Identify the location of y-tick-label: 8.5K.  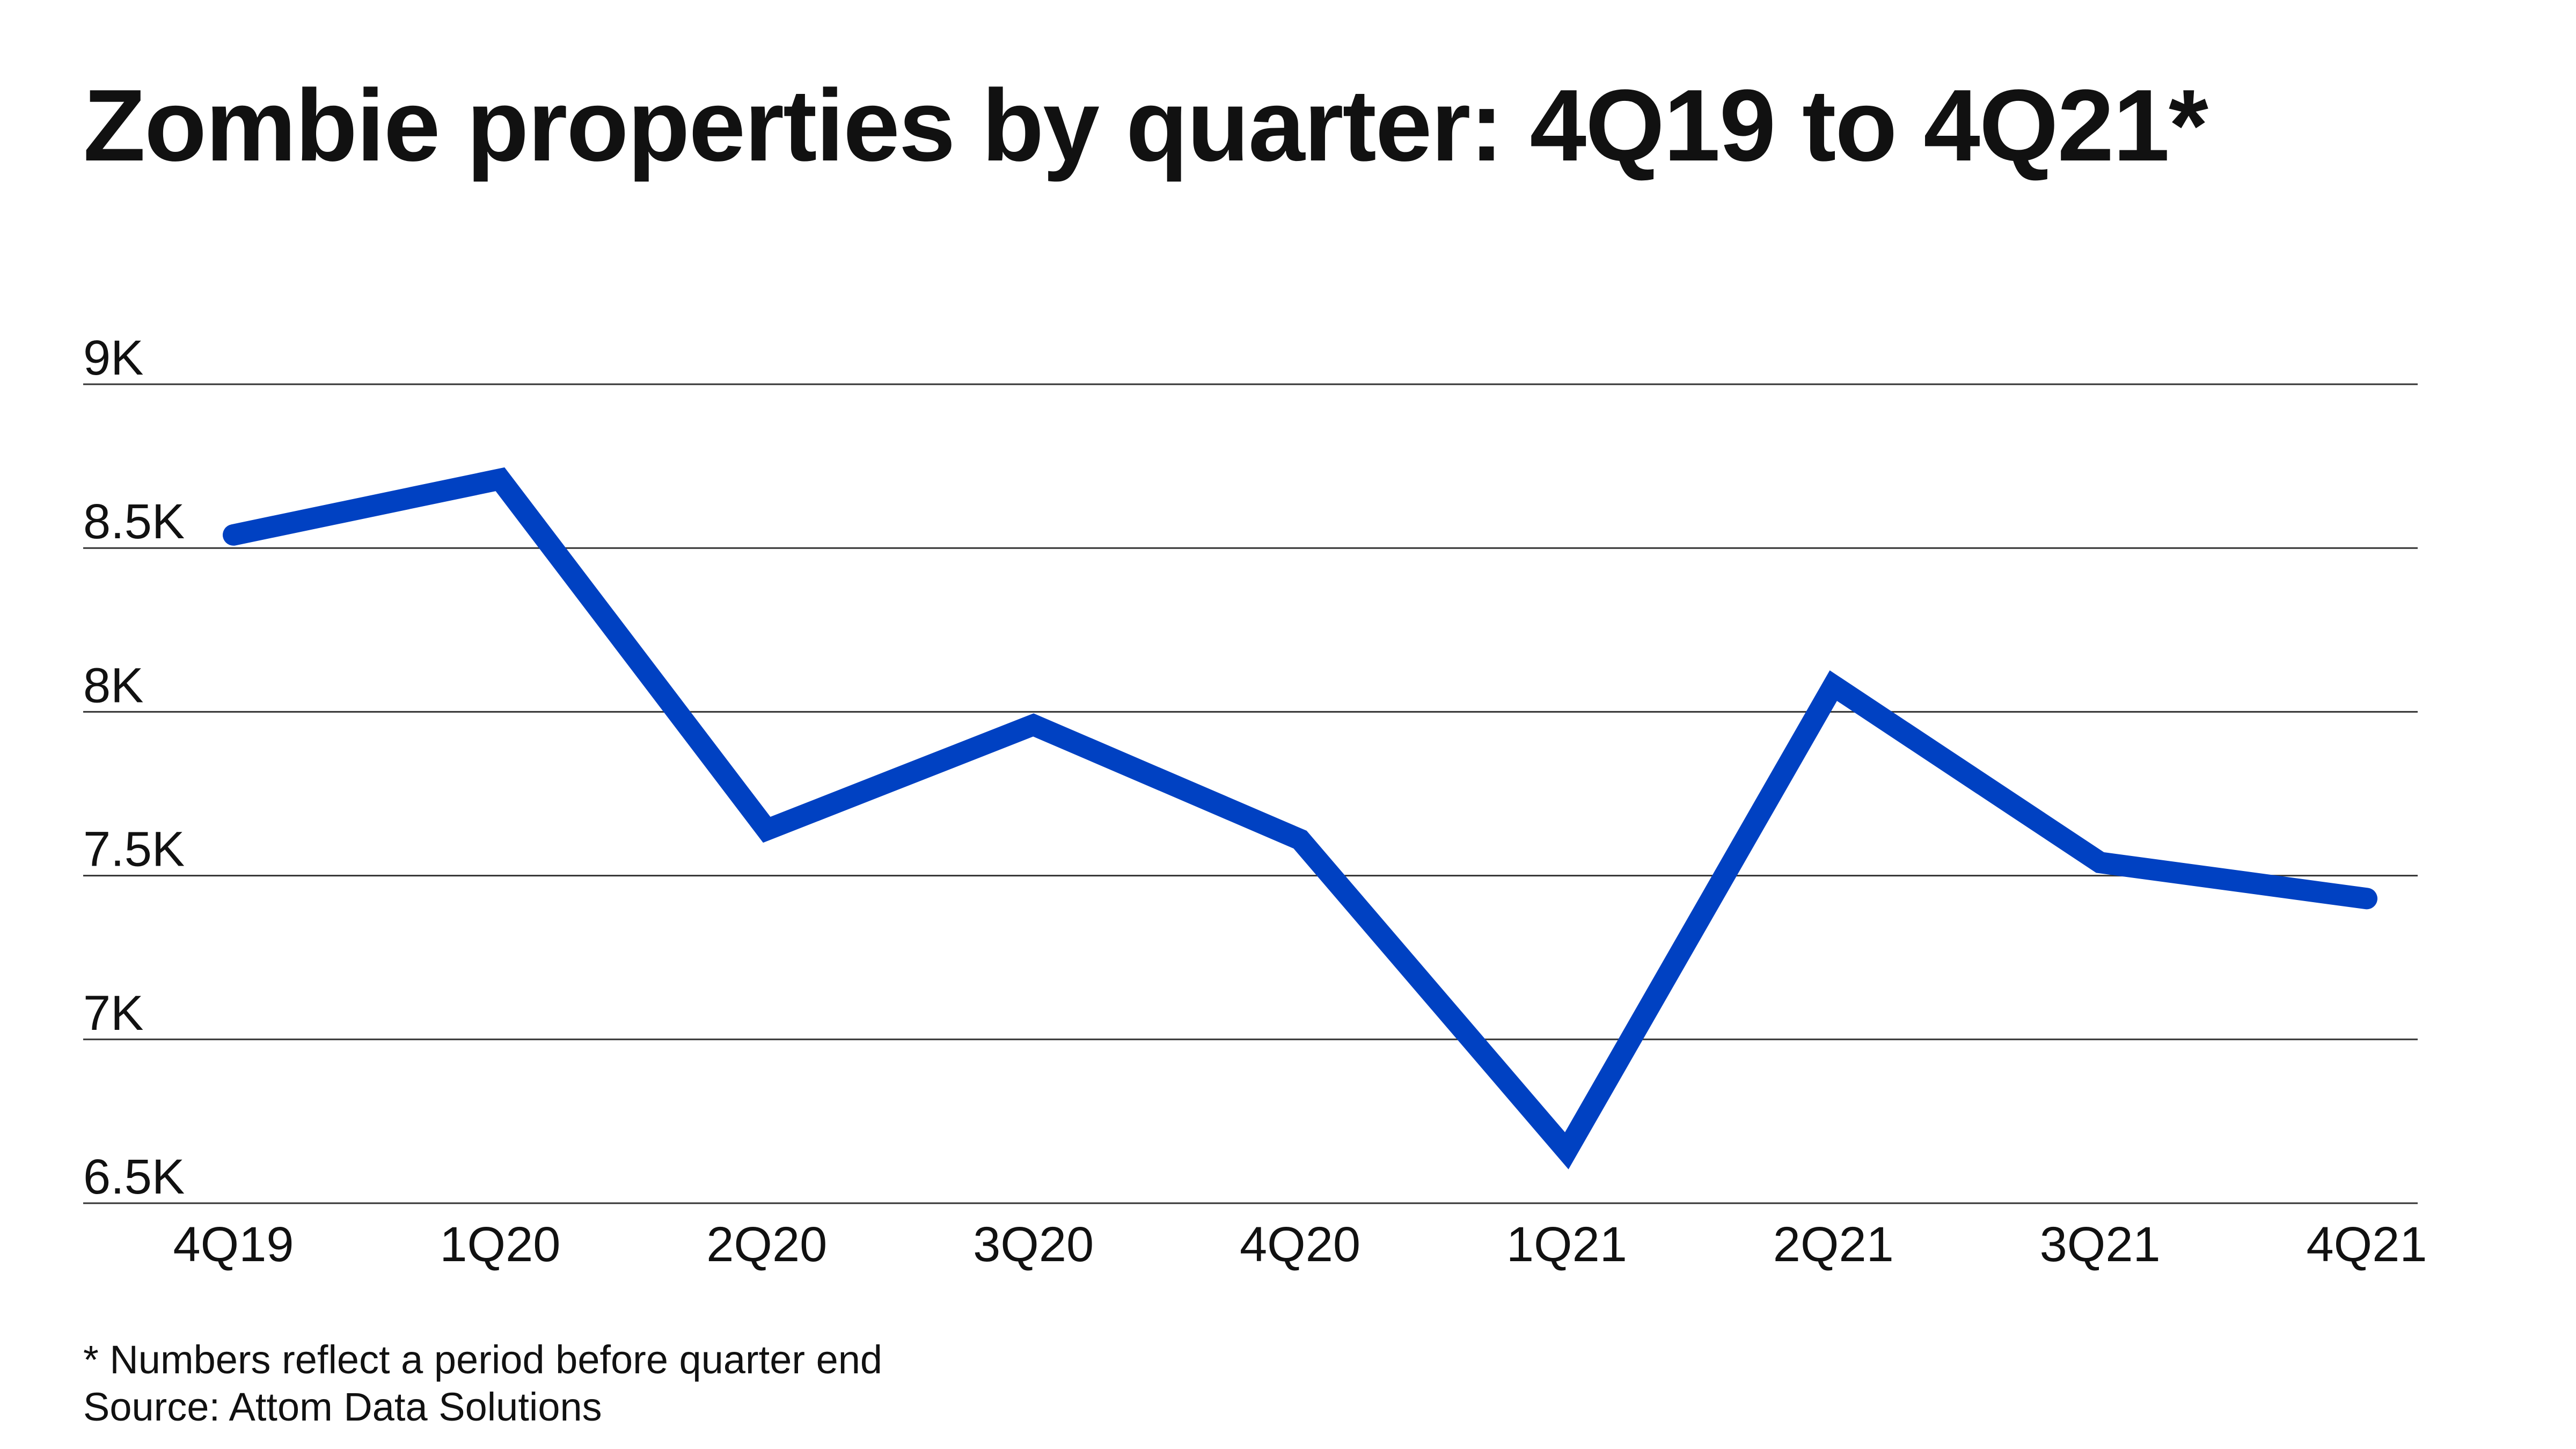
(134, 521).